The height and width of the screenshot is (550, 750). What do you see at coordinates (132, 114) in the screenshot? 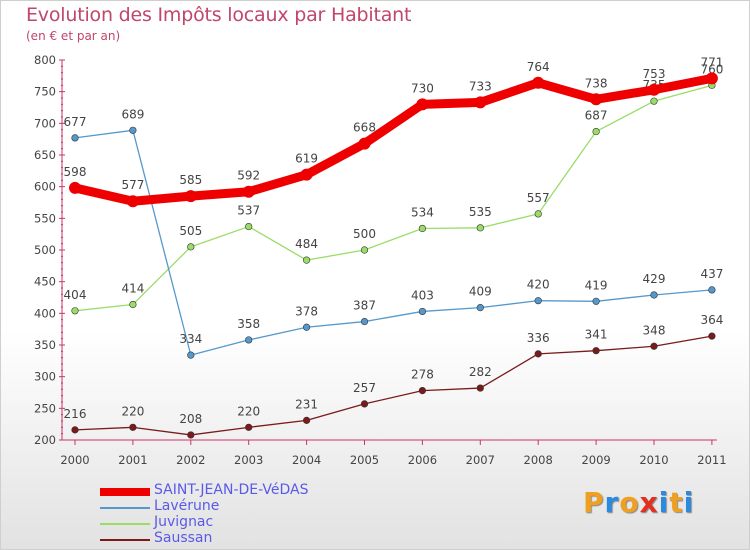
I see `data-label: 689` at bounding box center [132, 114].